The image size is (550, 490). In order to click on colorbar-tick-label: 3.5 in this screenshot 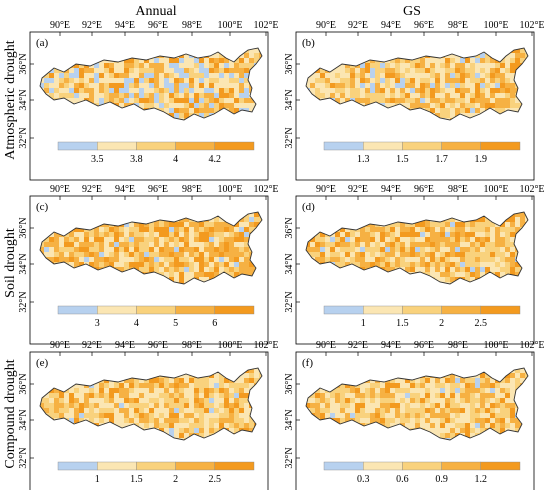, I will do `click(97, 159)`.